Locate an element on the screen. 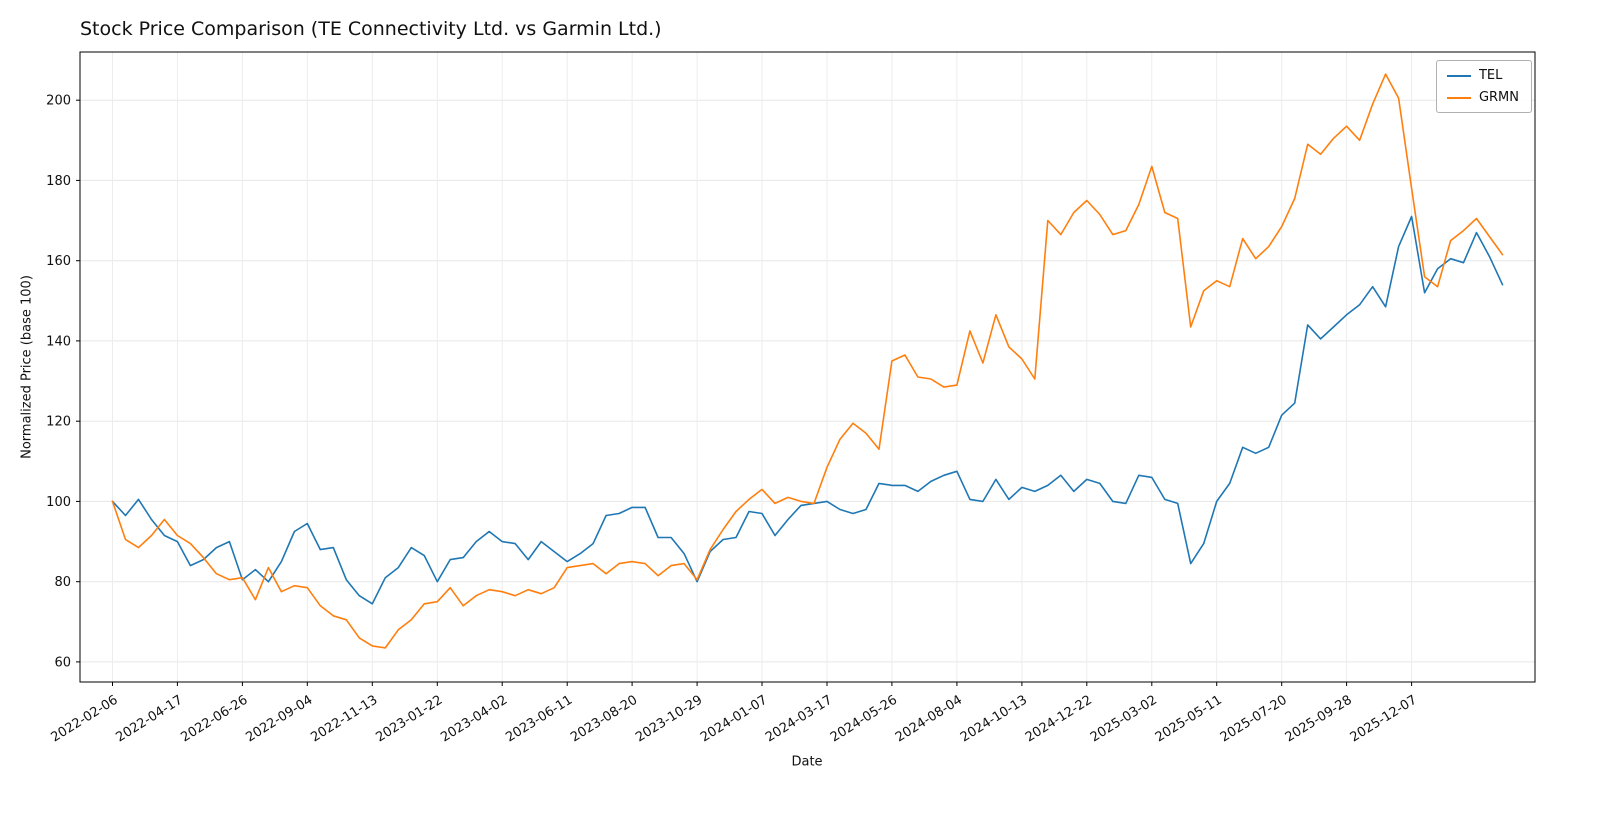 The height and width of the screenshot is (819, 1620). svg-text: 2023-06-11 is located at coordinates (539, 719).